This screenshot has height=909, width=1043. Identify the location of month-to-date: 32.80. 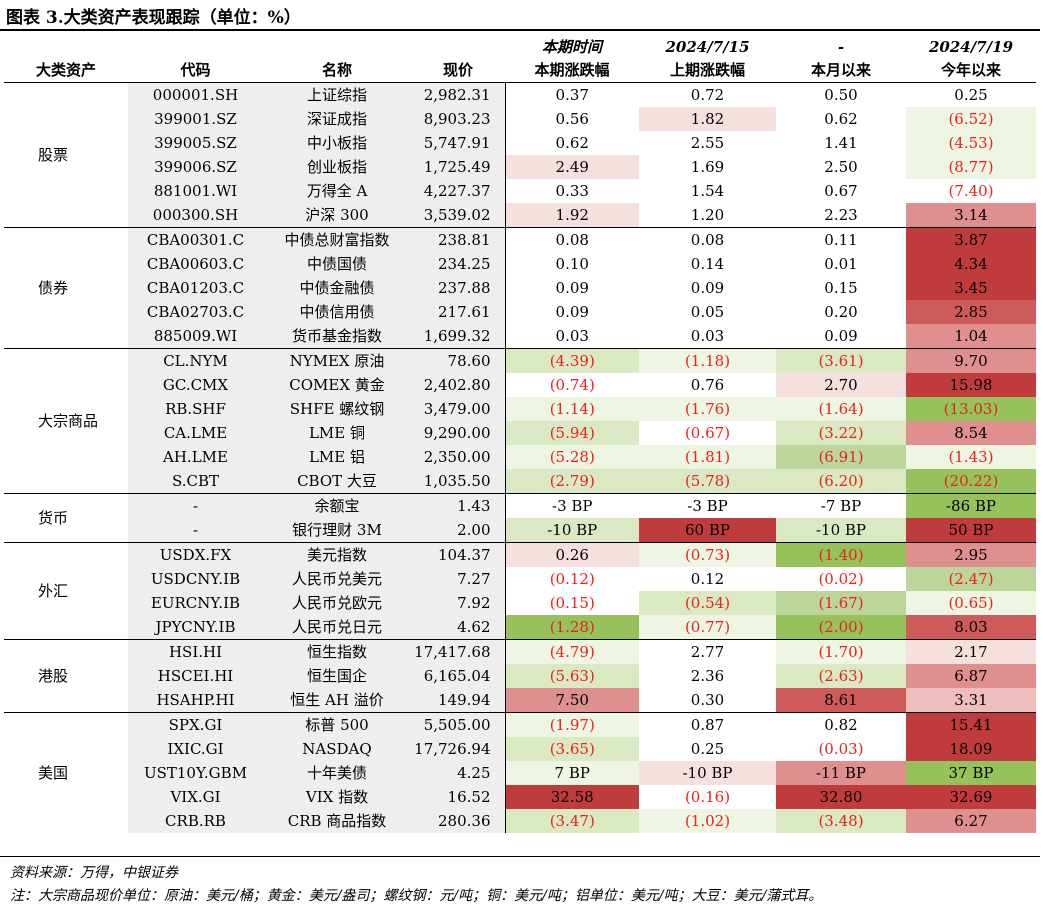
(841, 797).